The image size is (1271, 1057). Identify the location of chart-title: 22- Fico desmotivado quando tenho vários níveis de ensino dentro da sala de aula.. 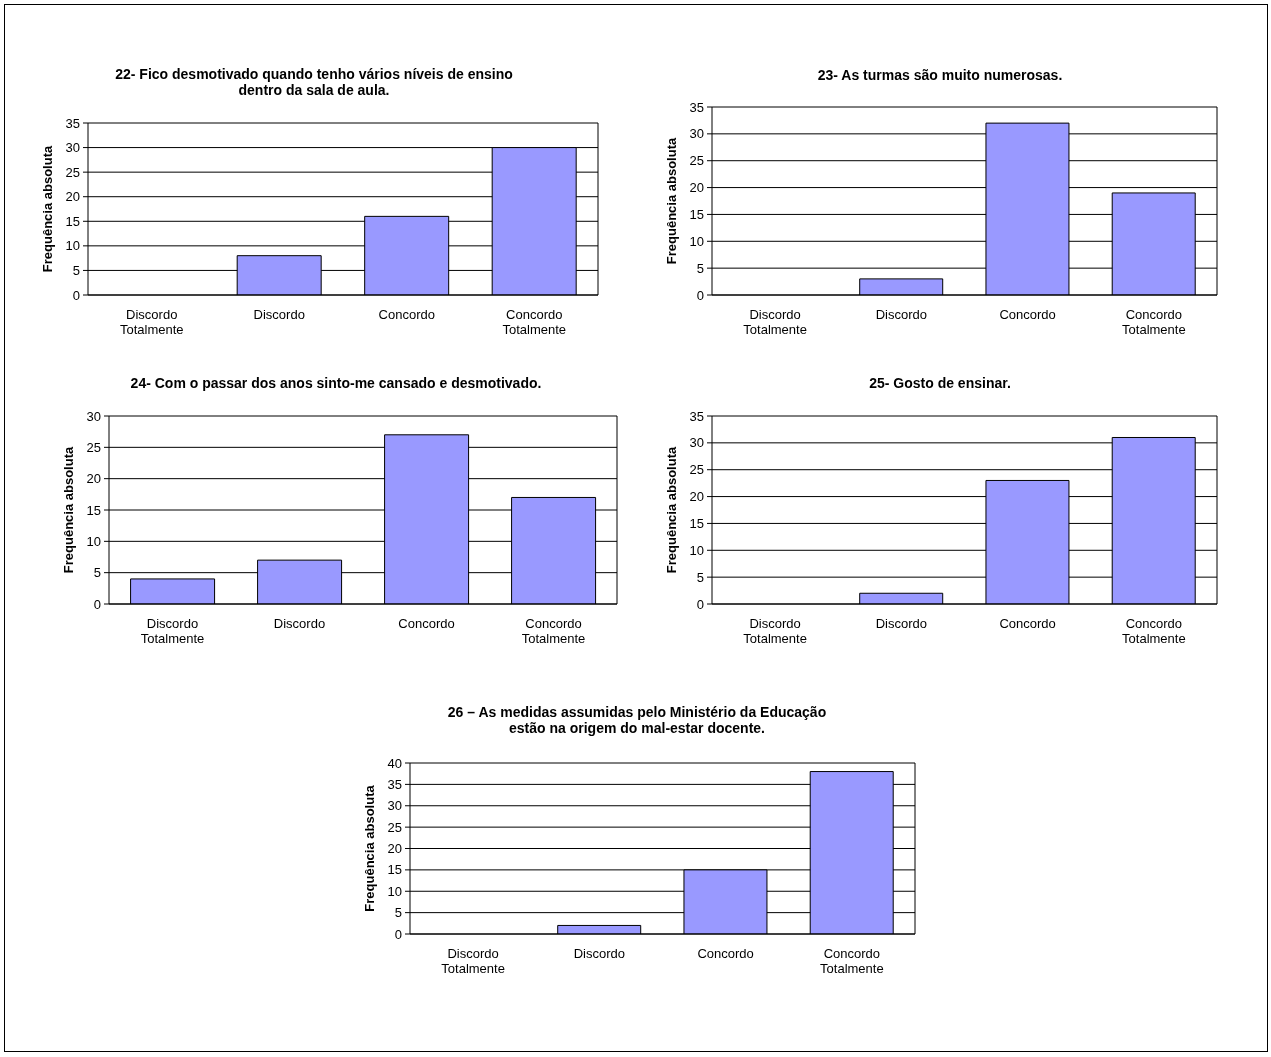
(314, 82).